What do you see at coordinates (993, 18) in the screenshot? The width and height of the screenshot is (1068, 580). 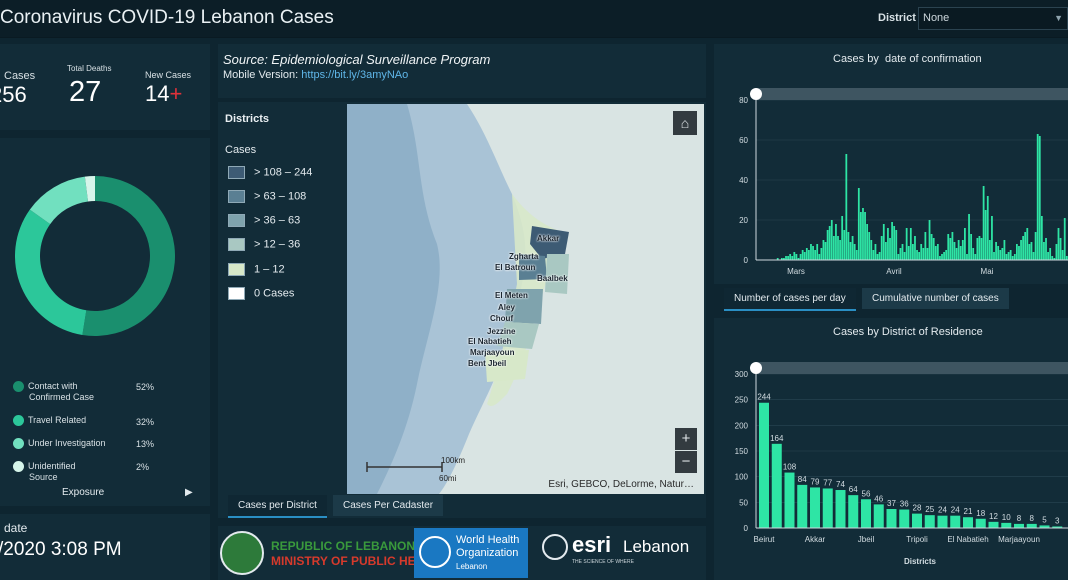 I see `district-select: None ▼` at bounding box center [993, 18].